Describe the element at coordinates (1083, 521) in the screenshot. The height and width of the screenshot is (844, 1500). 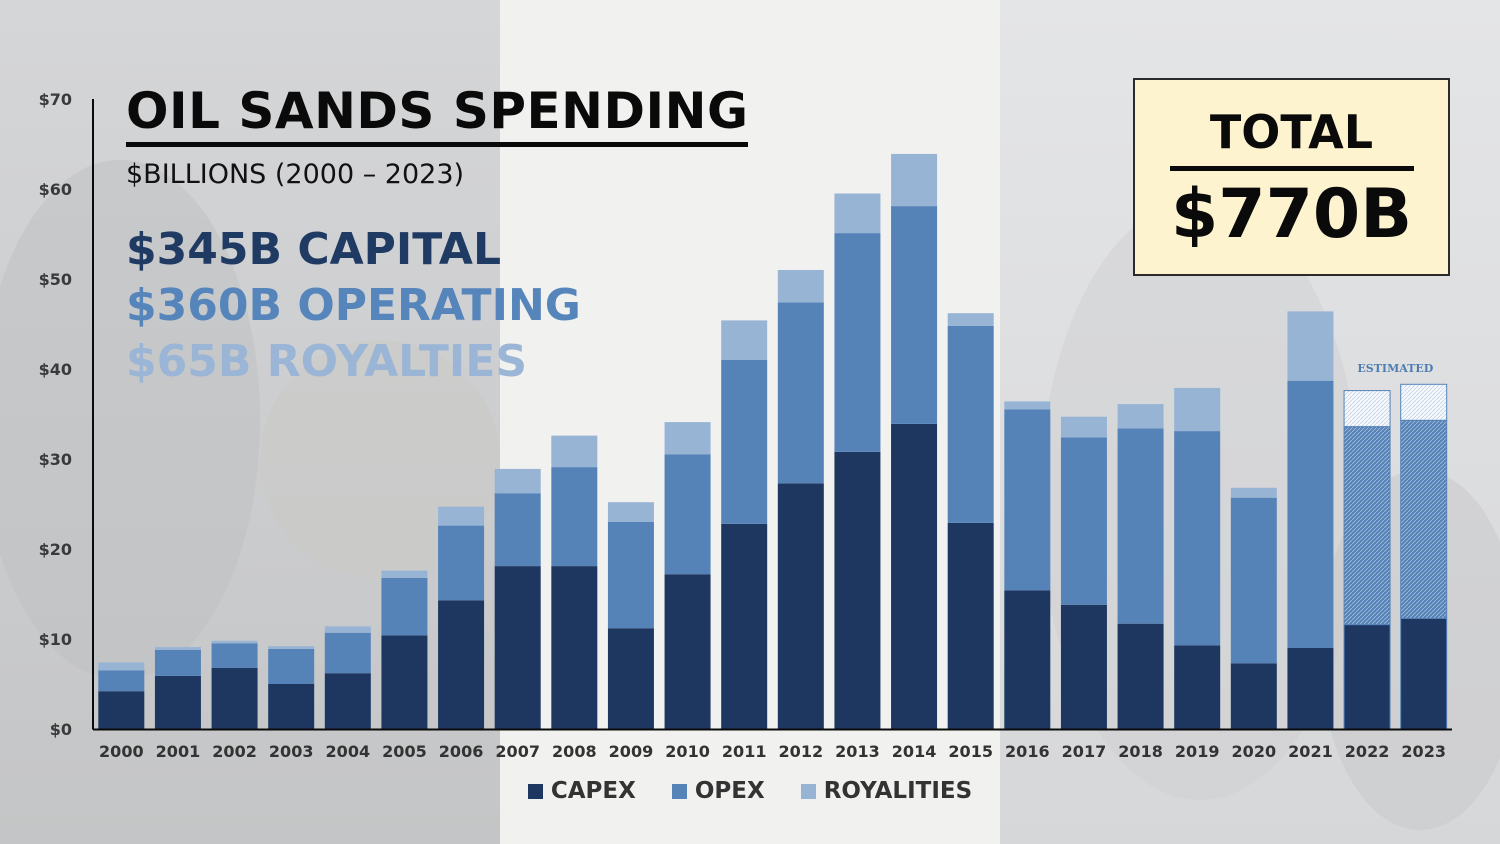
I see `bar-segment-opex-2017` at that location.